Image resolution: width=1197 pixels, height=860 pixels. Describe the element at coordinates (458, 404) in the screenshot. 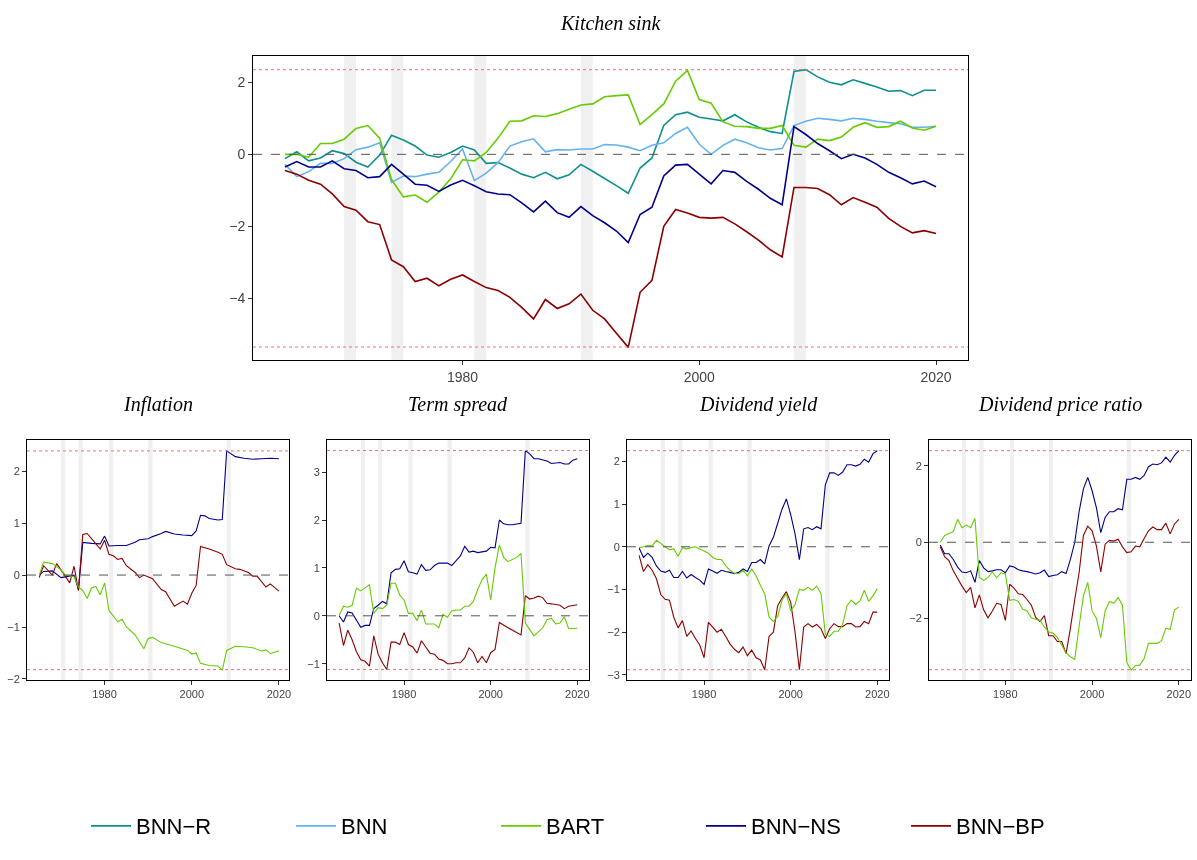

I see `chart-title: Term spread` at that location.